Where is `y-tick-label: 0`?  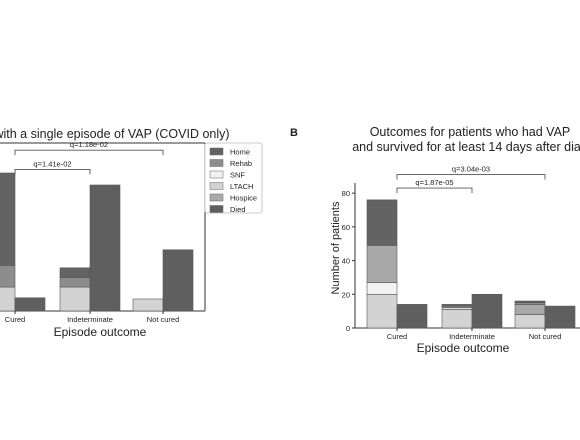 y-tick-label: 0 is located at coordinates (348, 328).